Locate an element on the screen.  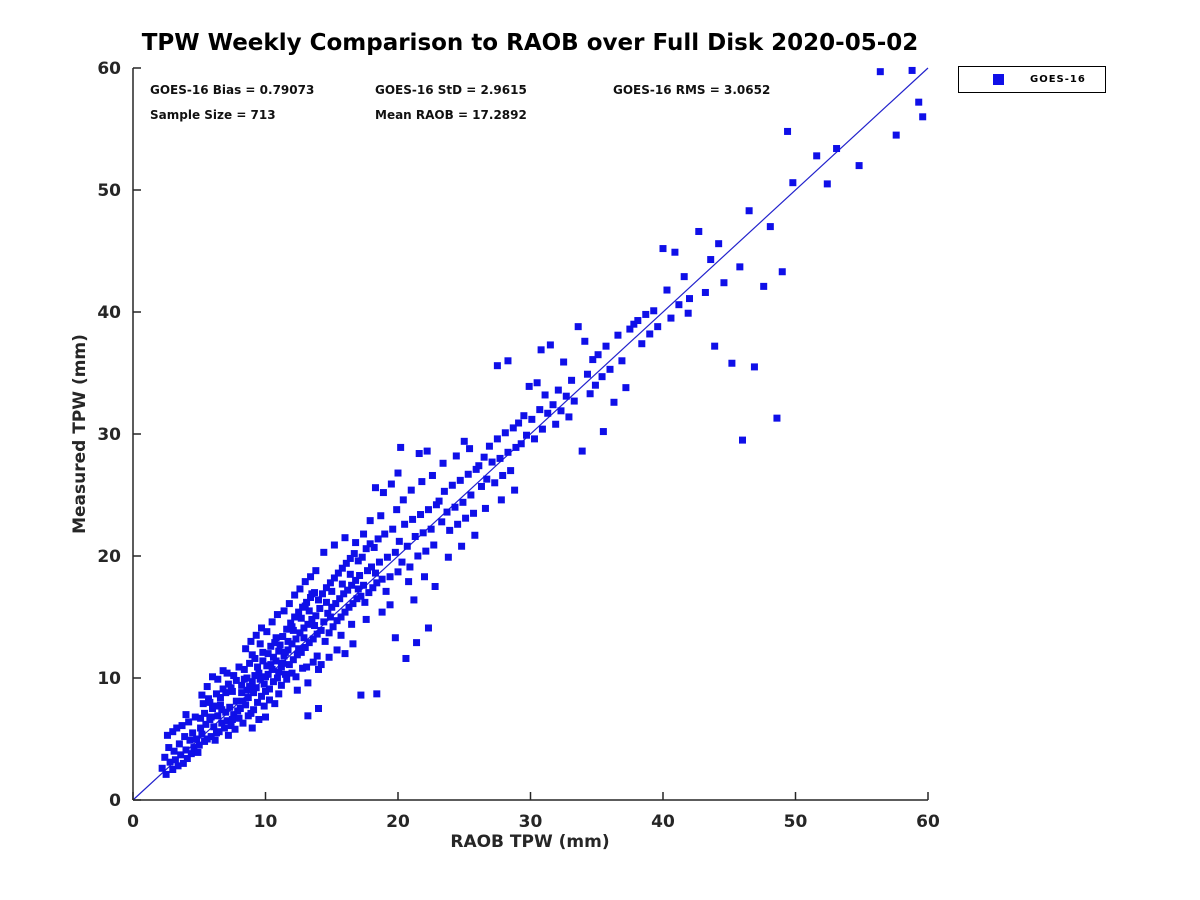
x-tick-label: 50 is located at coordinates (796, 822).